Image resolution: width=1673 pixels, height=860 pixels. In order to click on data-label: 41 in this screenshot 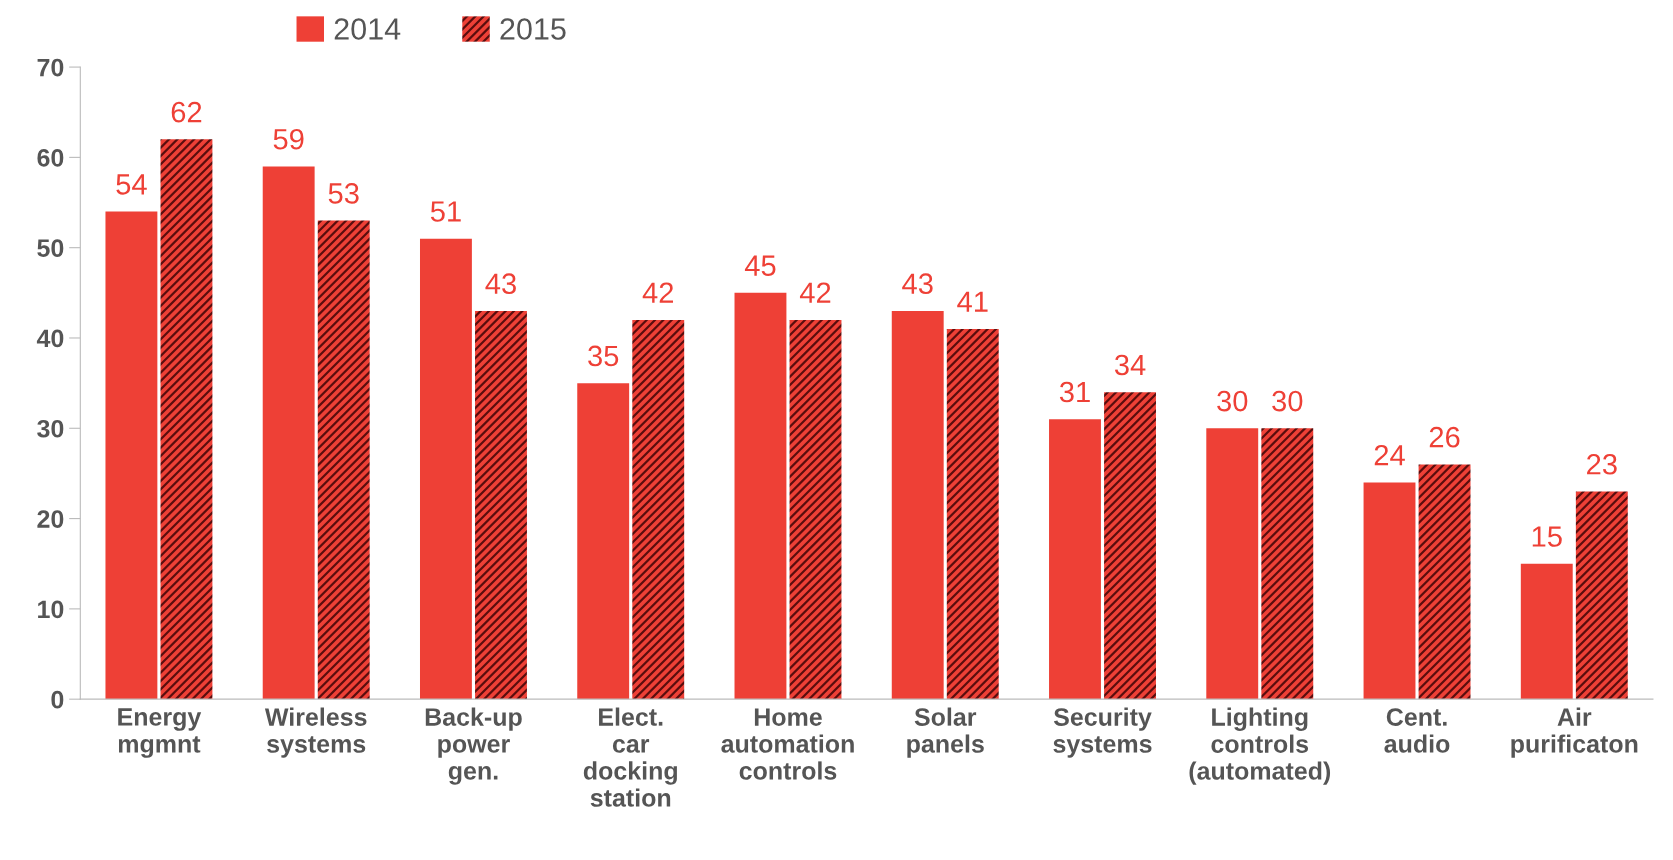, I will do `click(972, 301)`.